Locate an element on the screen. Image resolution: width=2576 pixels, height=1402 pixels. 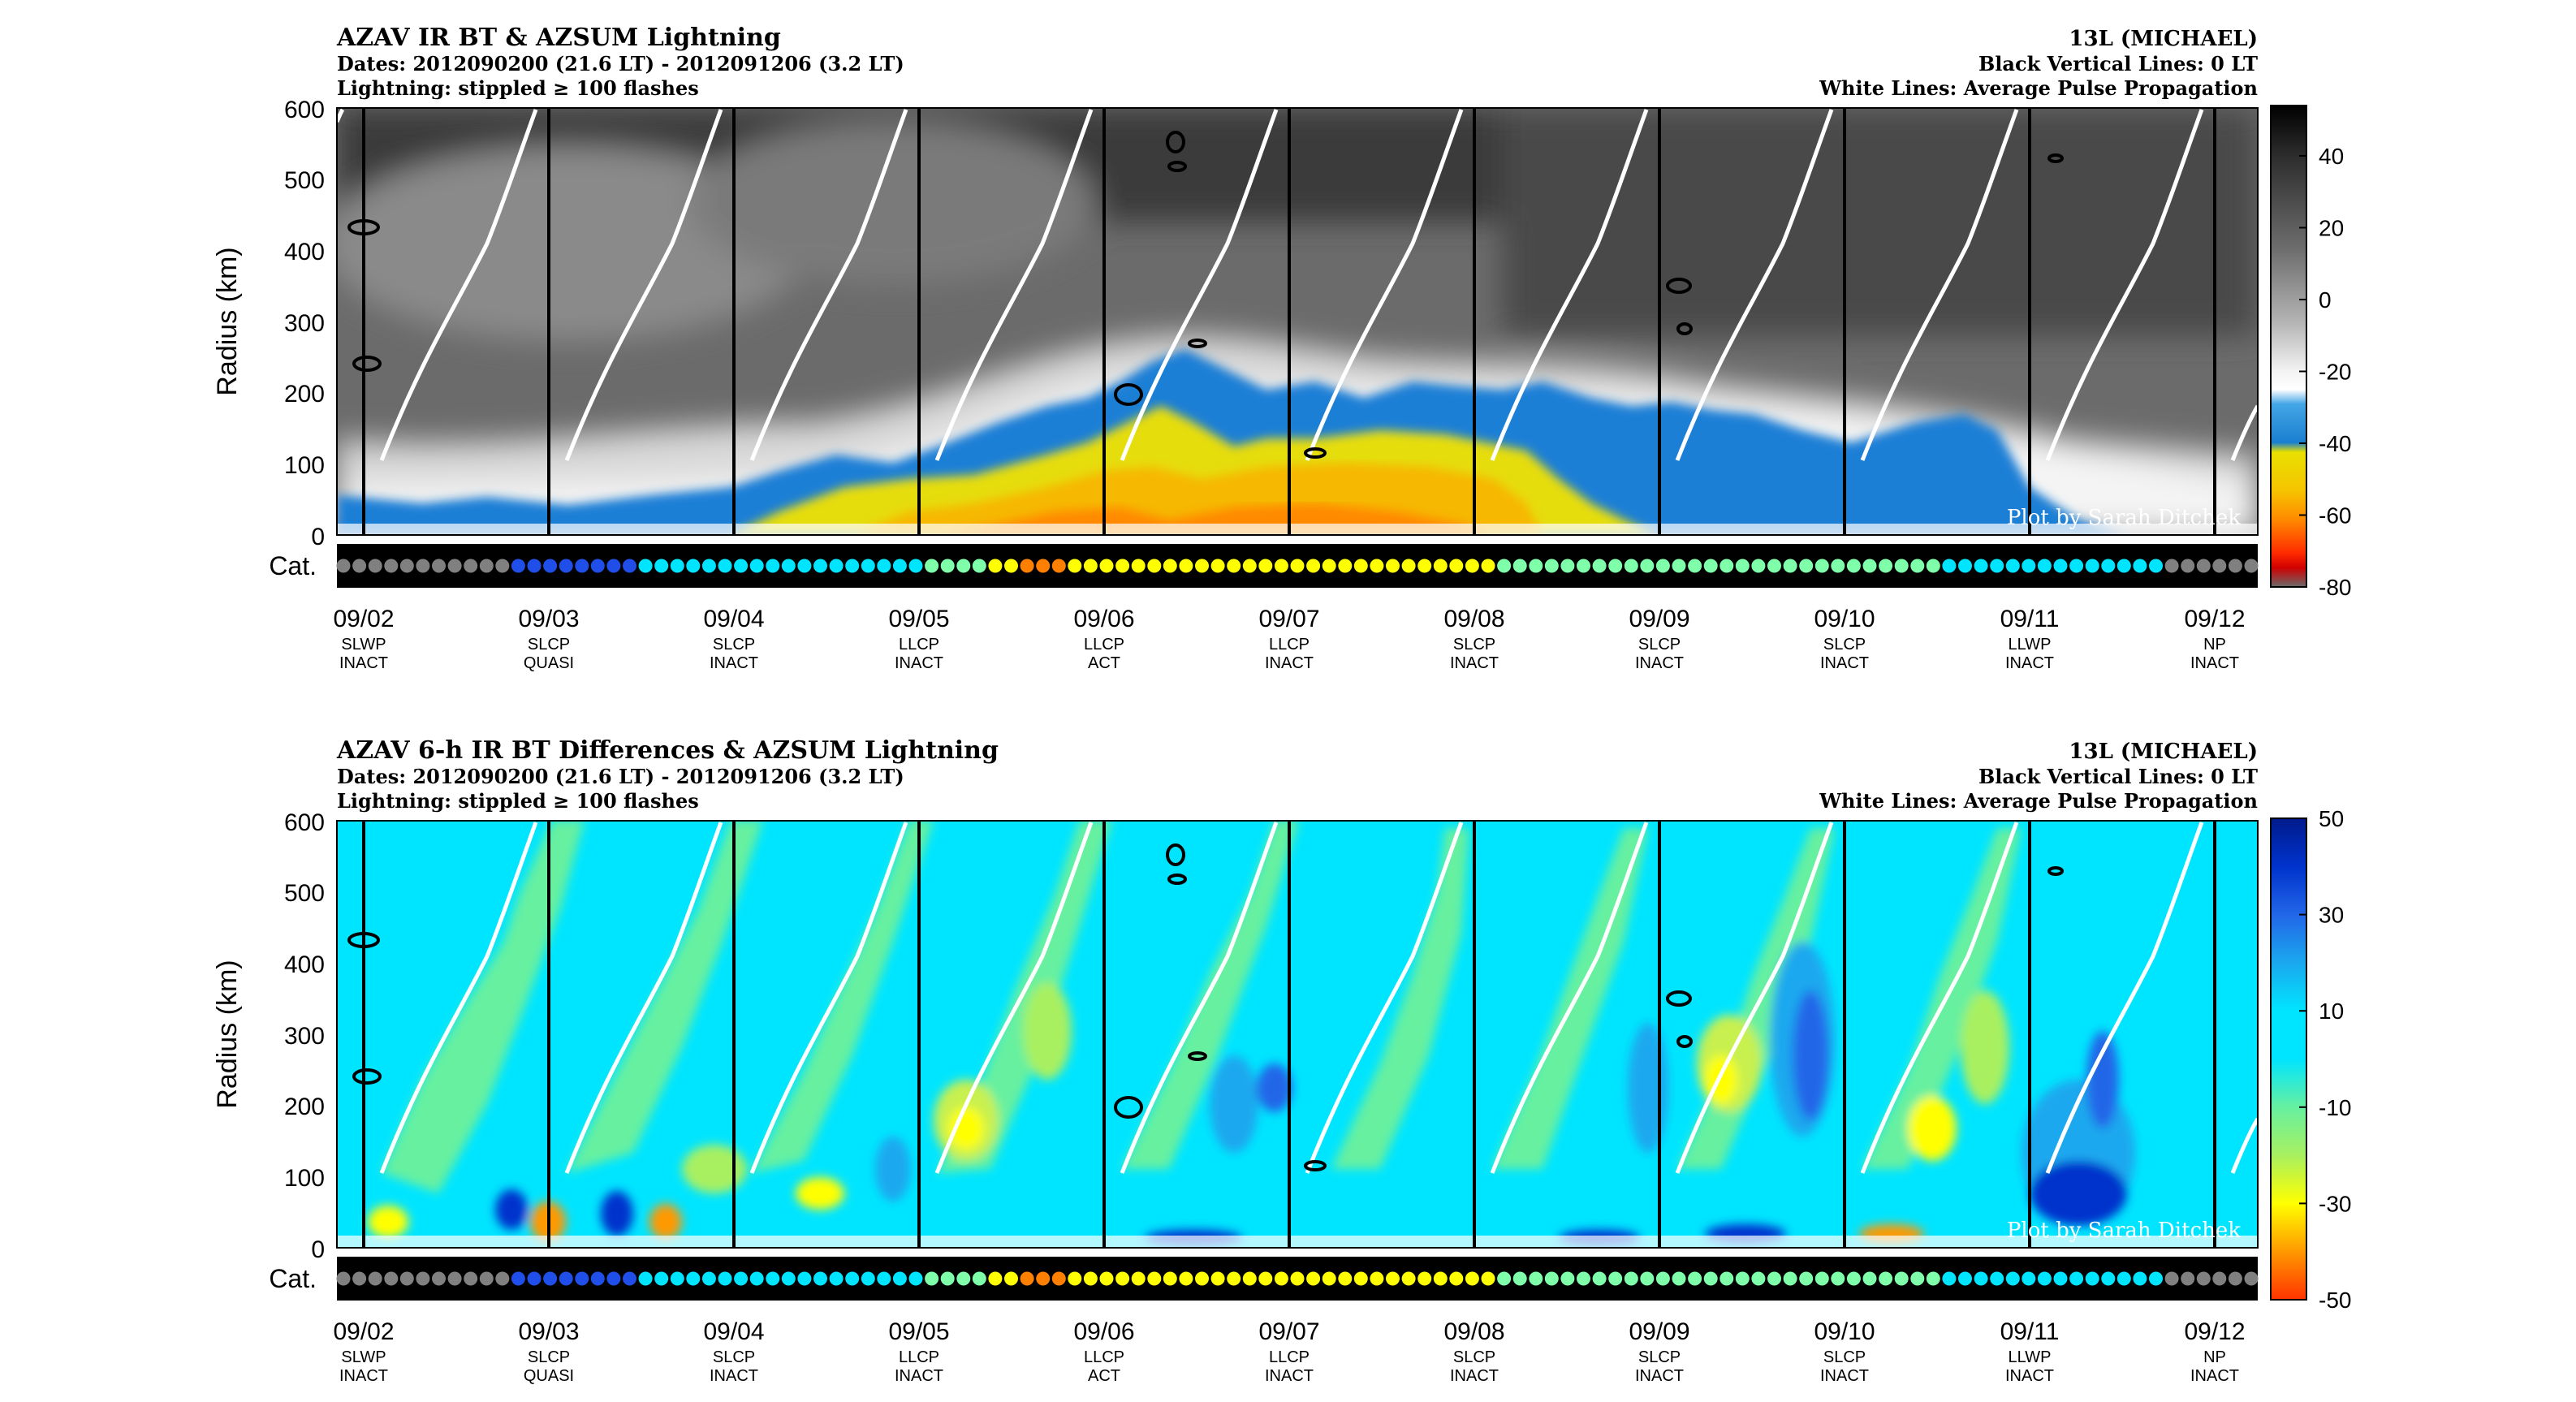
colorbar-gradient-bottom is located at coordinates (2288, 1059).